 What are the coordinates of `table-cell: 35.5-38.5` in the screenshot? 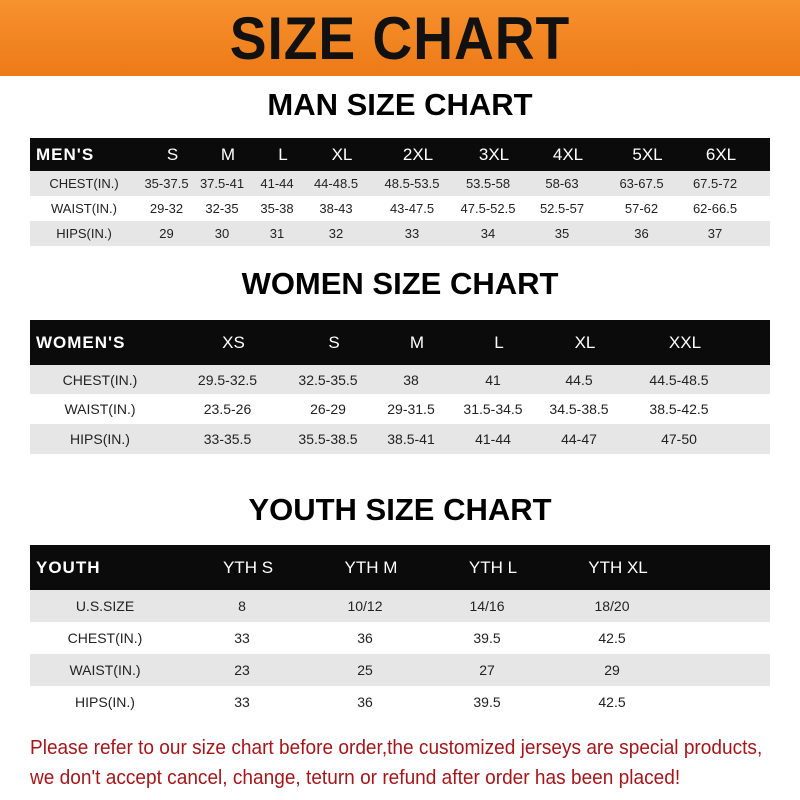 It's located at (328, 439).